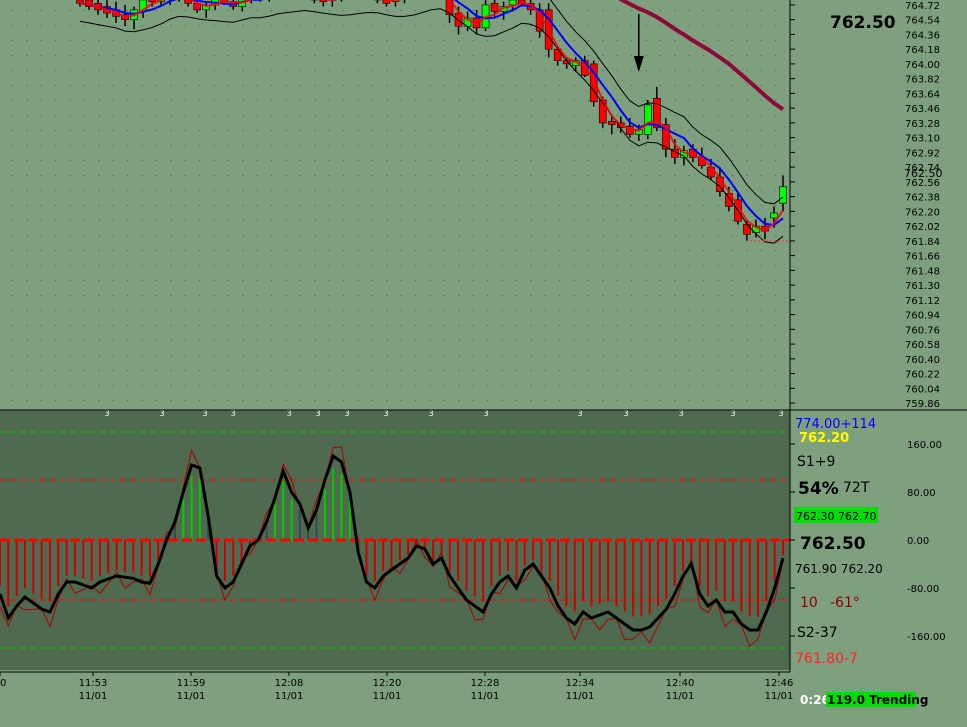 The height and width of the screenshot is (727, 967). I want to click on down-arrow-head, so click(638, 64).